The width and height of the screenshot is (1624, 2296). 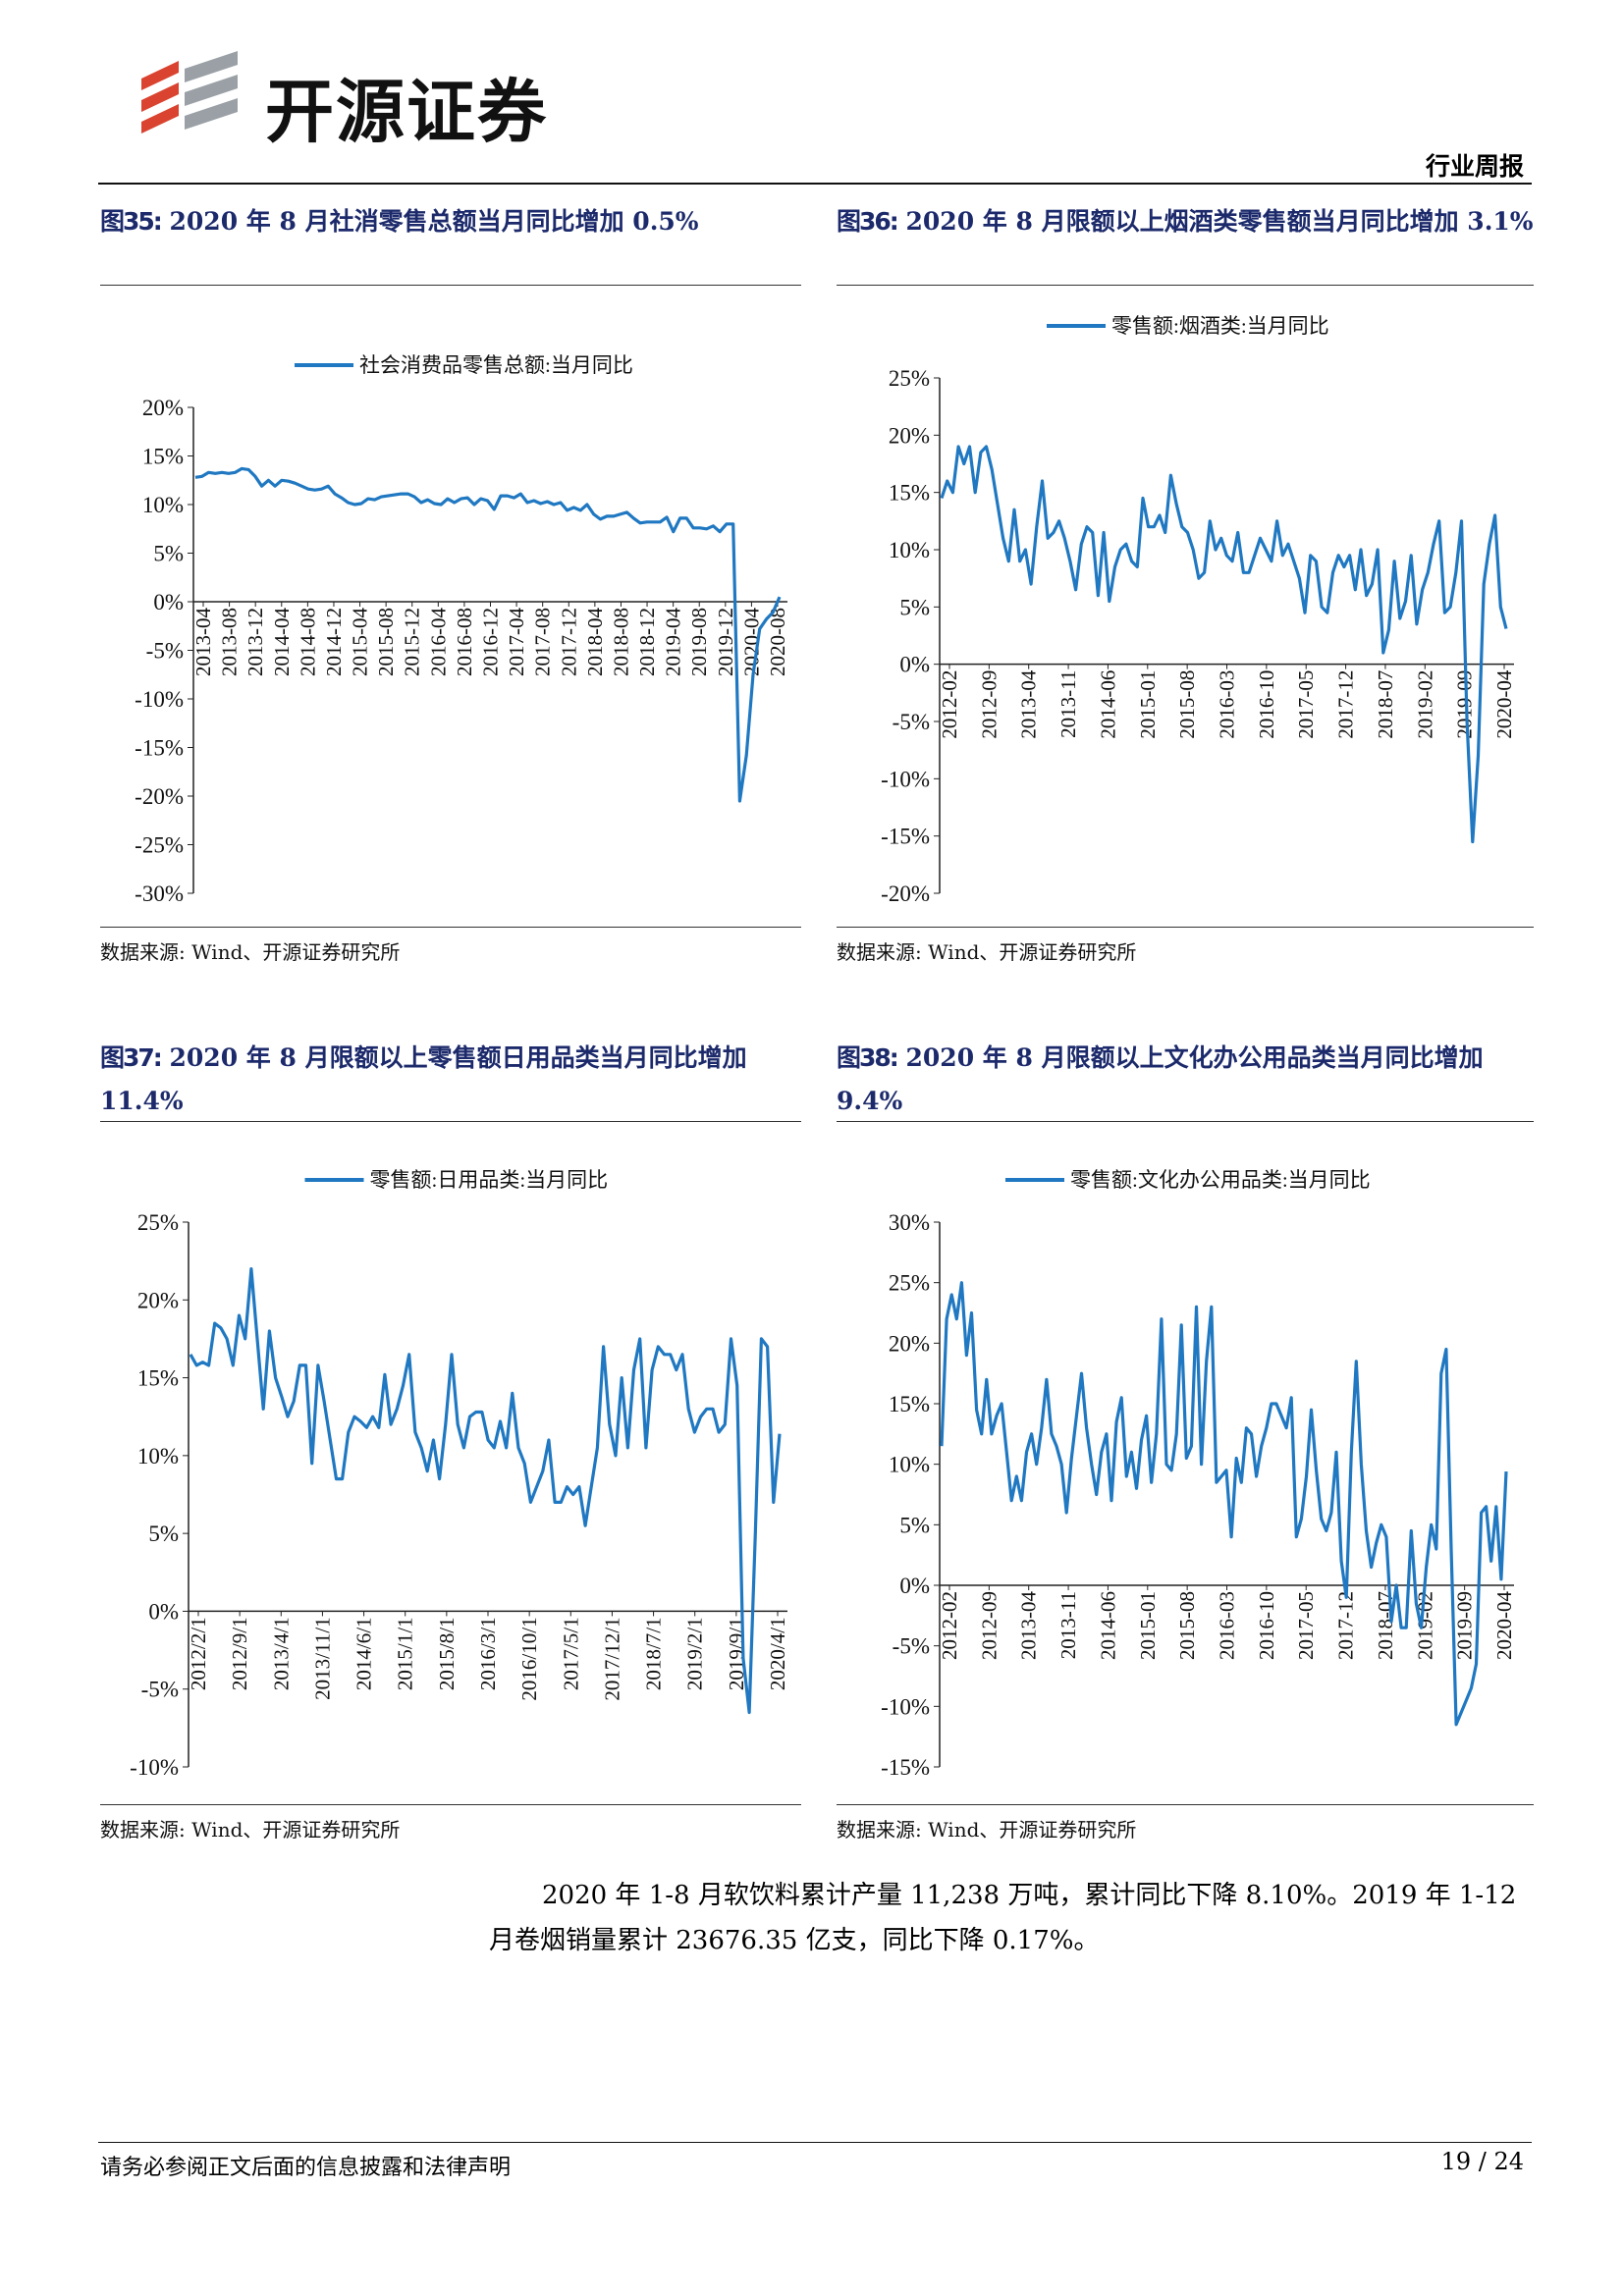 What do you see at coordinates (1482, 2161) in the screenshot?
I see `page-number: 19 / 24` at bounding box center [1482, 2161].